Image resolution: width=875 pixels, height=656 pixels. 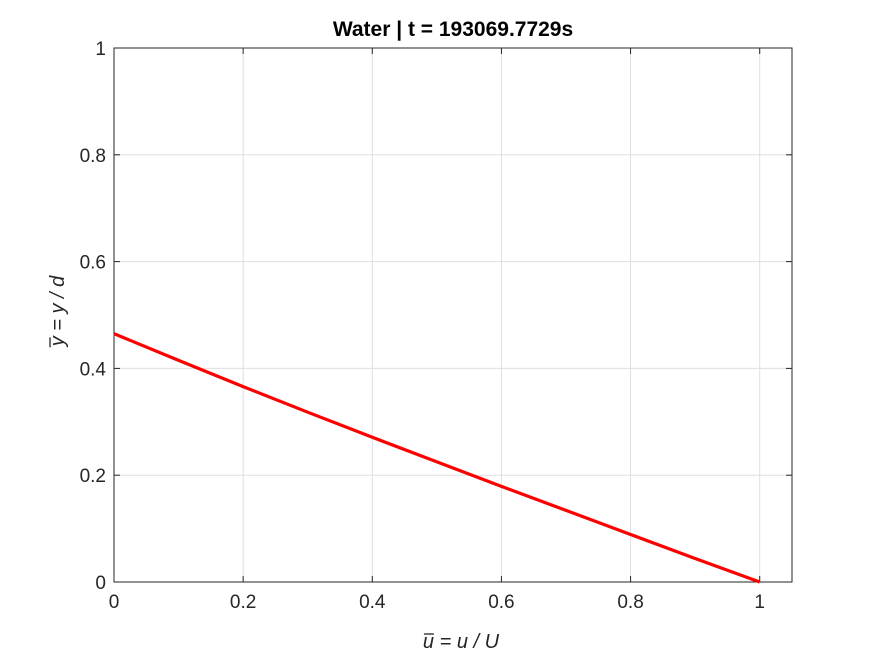 What do you see at coordinates (114, 602) in the screenshot?
I see `x-tick-label: 0` at bounding box center [114, 602].